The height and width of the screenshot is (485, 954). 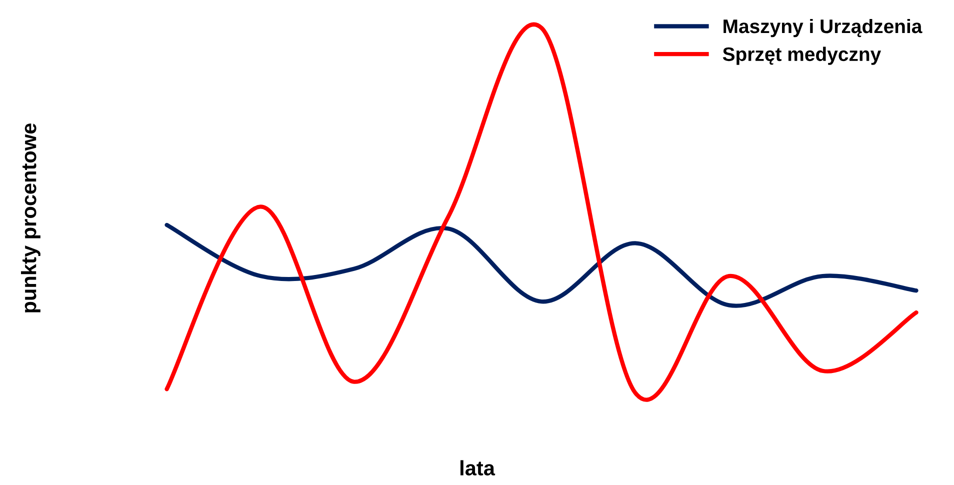 What do you see at coordinates (802, 55) in the screenshot?
I see `legend-label: Sprzęt medyczny` at bounding box center [802, 55].